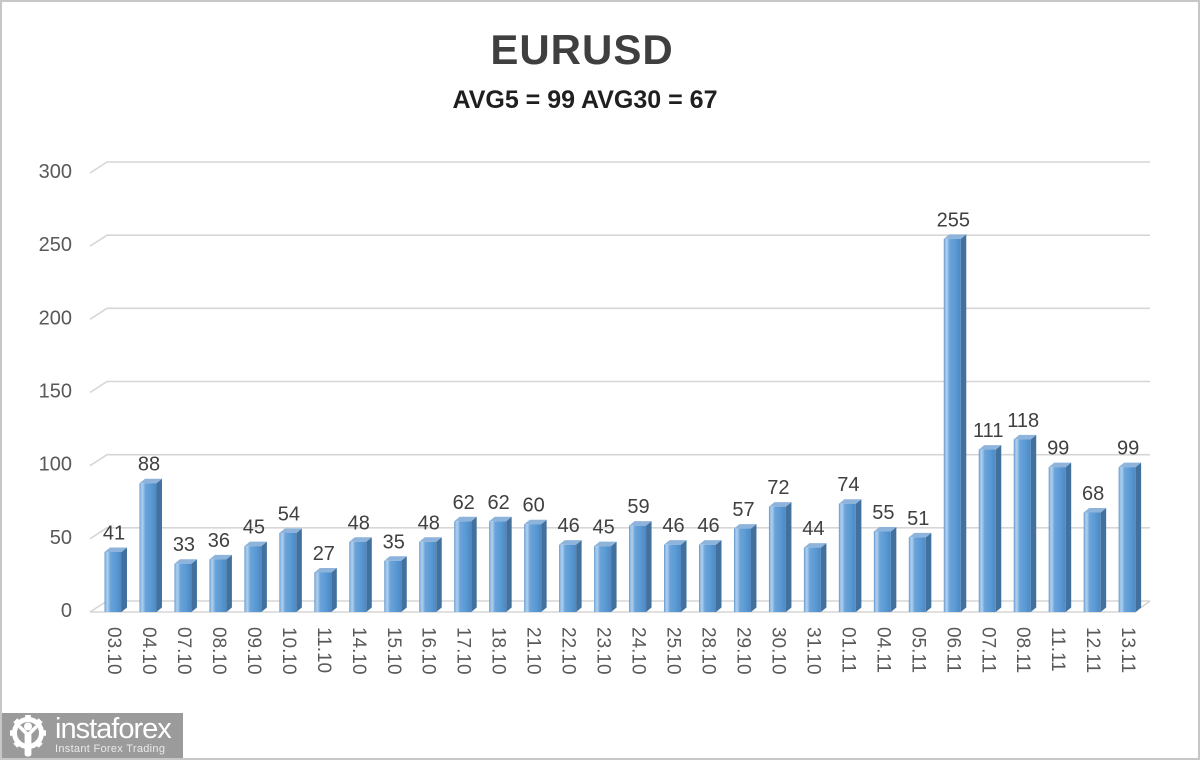 The width and height of the screenshot is (1200, 760). What do you see at coordinates (113, 729) in the screenshot?
I see `logo-brand-text: instaforex` at bounding box center [113, 729].